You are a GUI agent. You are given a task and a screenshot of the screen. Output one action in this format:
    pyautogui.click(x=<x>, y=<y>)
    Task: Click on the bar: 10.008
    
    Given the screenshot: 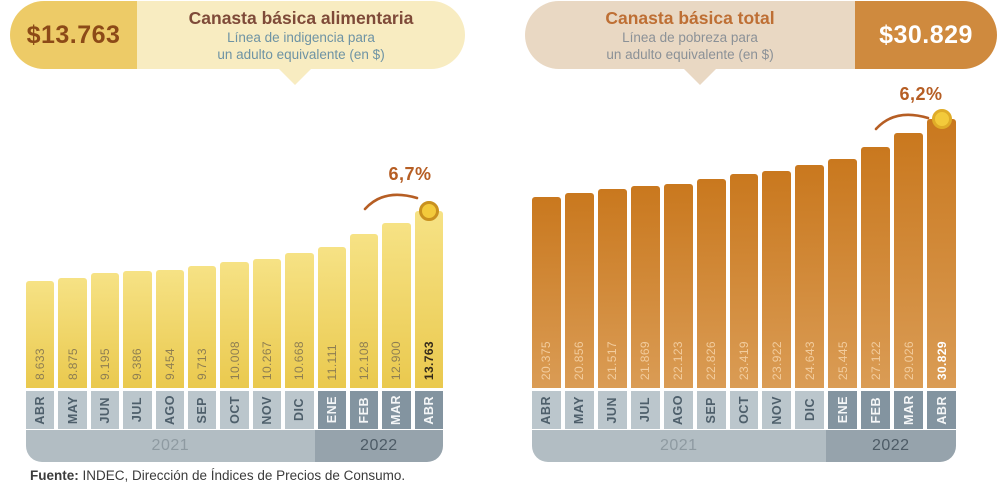 What is the action you would take?
    pyautogui.click(x=234, y=325)
    